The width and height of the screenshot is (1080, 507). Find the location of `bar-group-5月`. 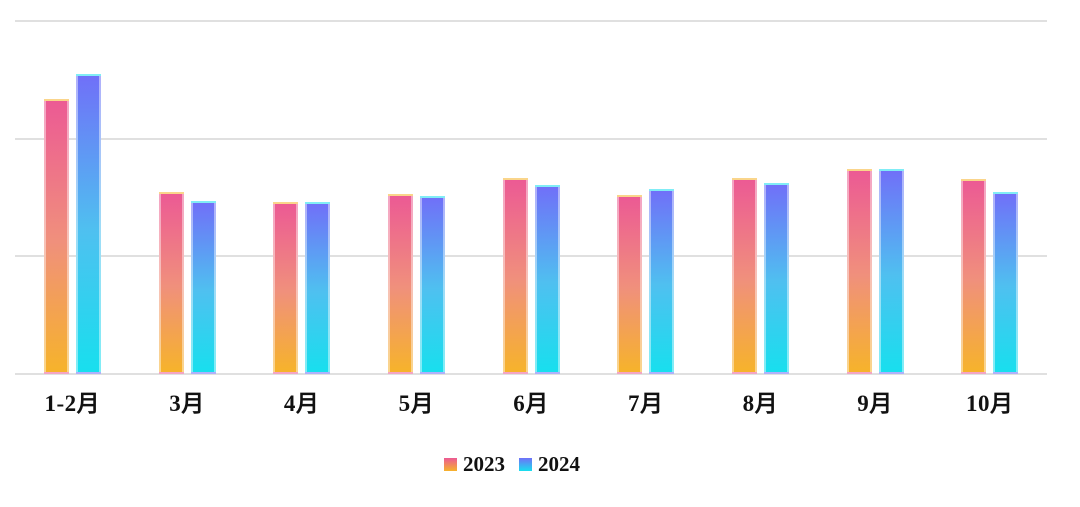

bar-group-5月 is located at coordinates (416, 197).